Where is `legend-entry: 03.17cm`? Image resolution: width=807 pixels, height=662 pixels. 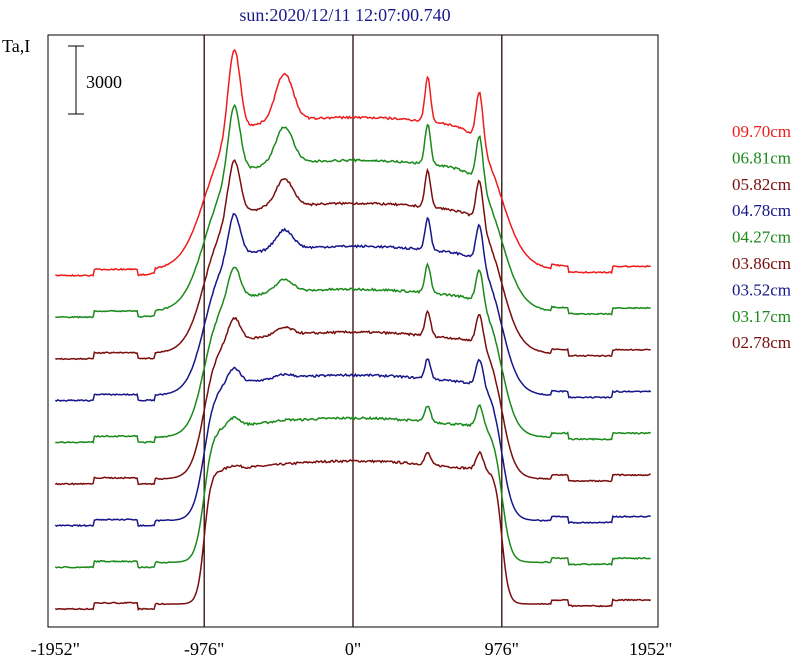 legend-entry: 03.17cm is located at coordinates (761, 316).